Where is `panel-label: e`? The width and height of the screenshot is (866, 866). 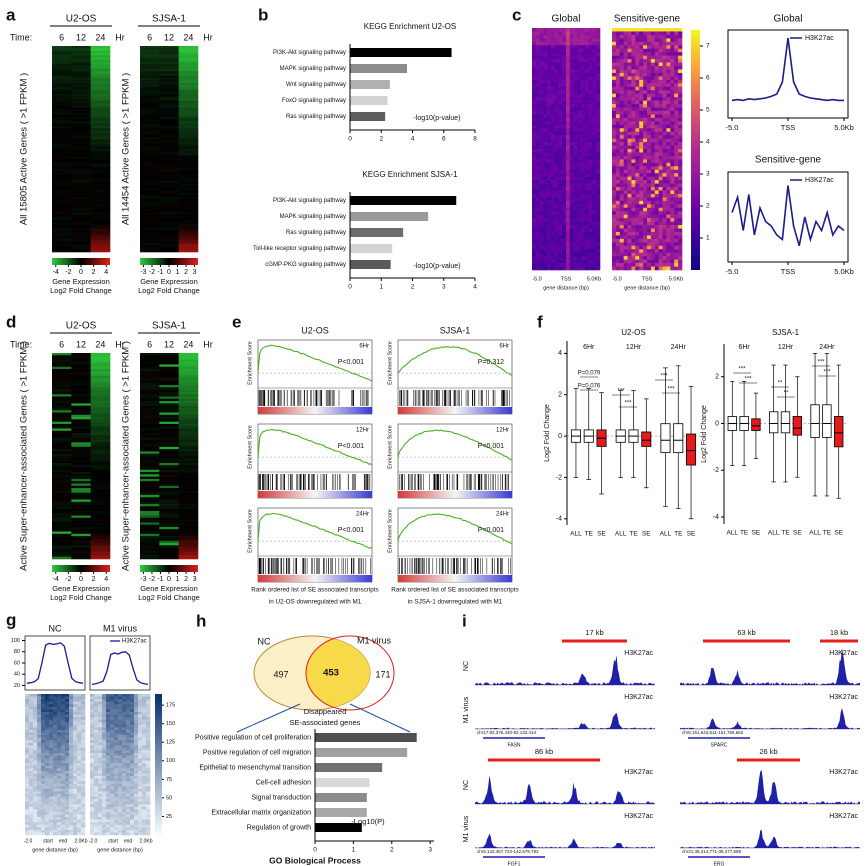
panel-label: e is located at coordinates (236, 321).